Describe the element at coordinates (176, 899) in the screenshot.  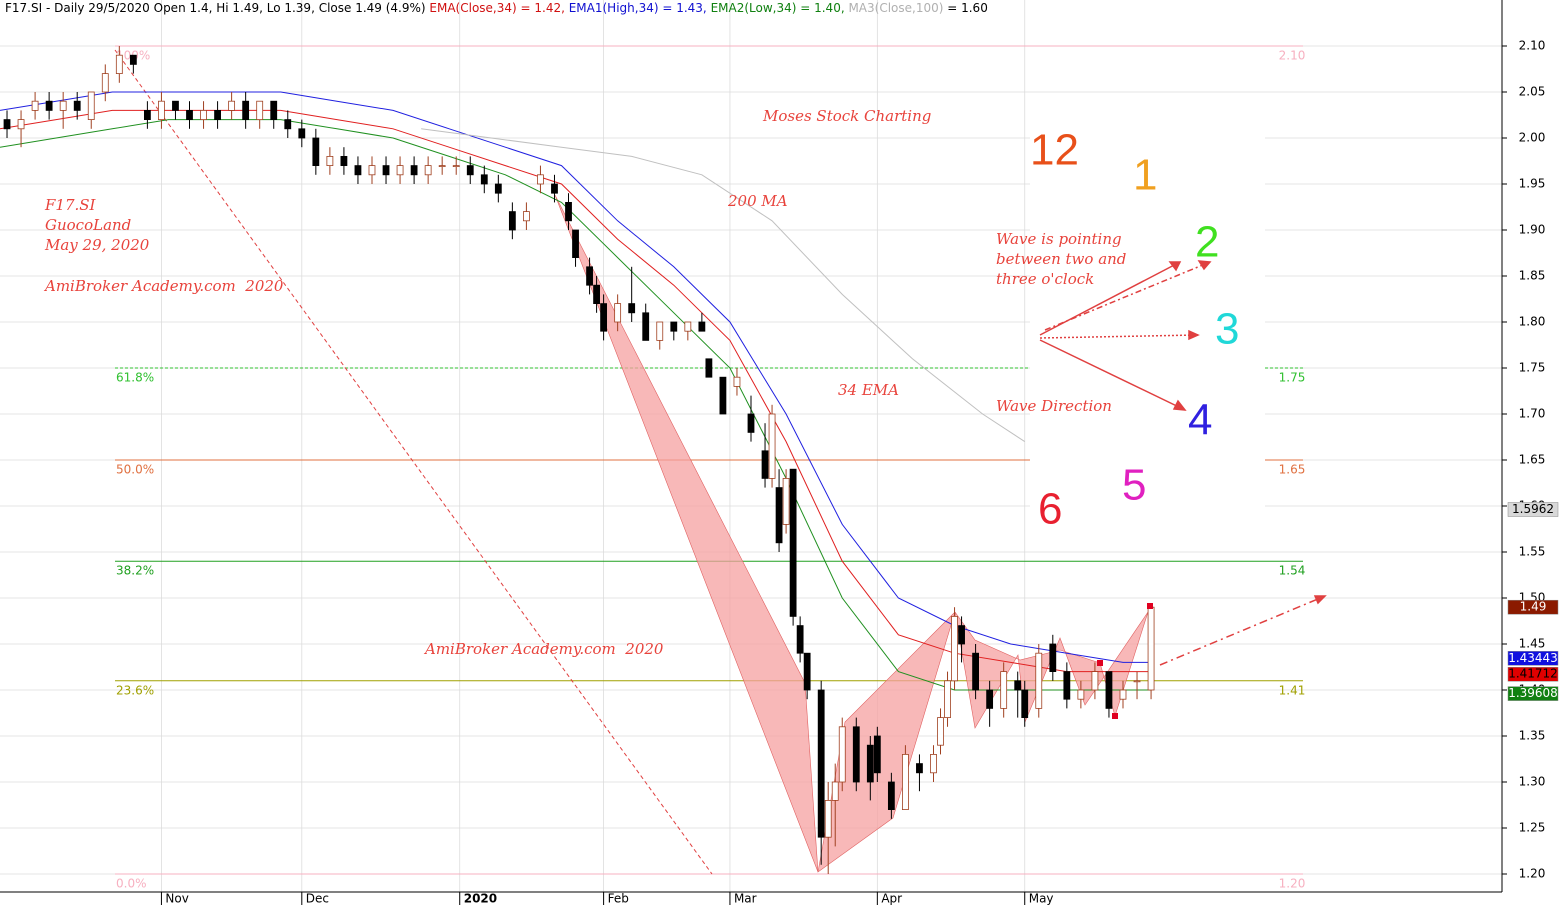
I see `x-tick-label: Nov` at that location.